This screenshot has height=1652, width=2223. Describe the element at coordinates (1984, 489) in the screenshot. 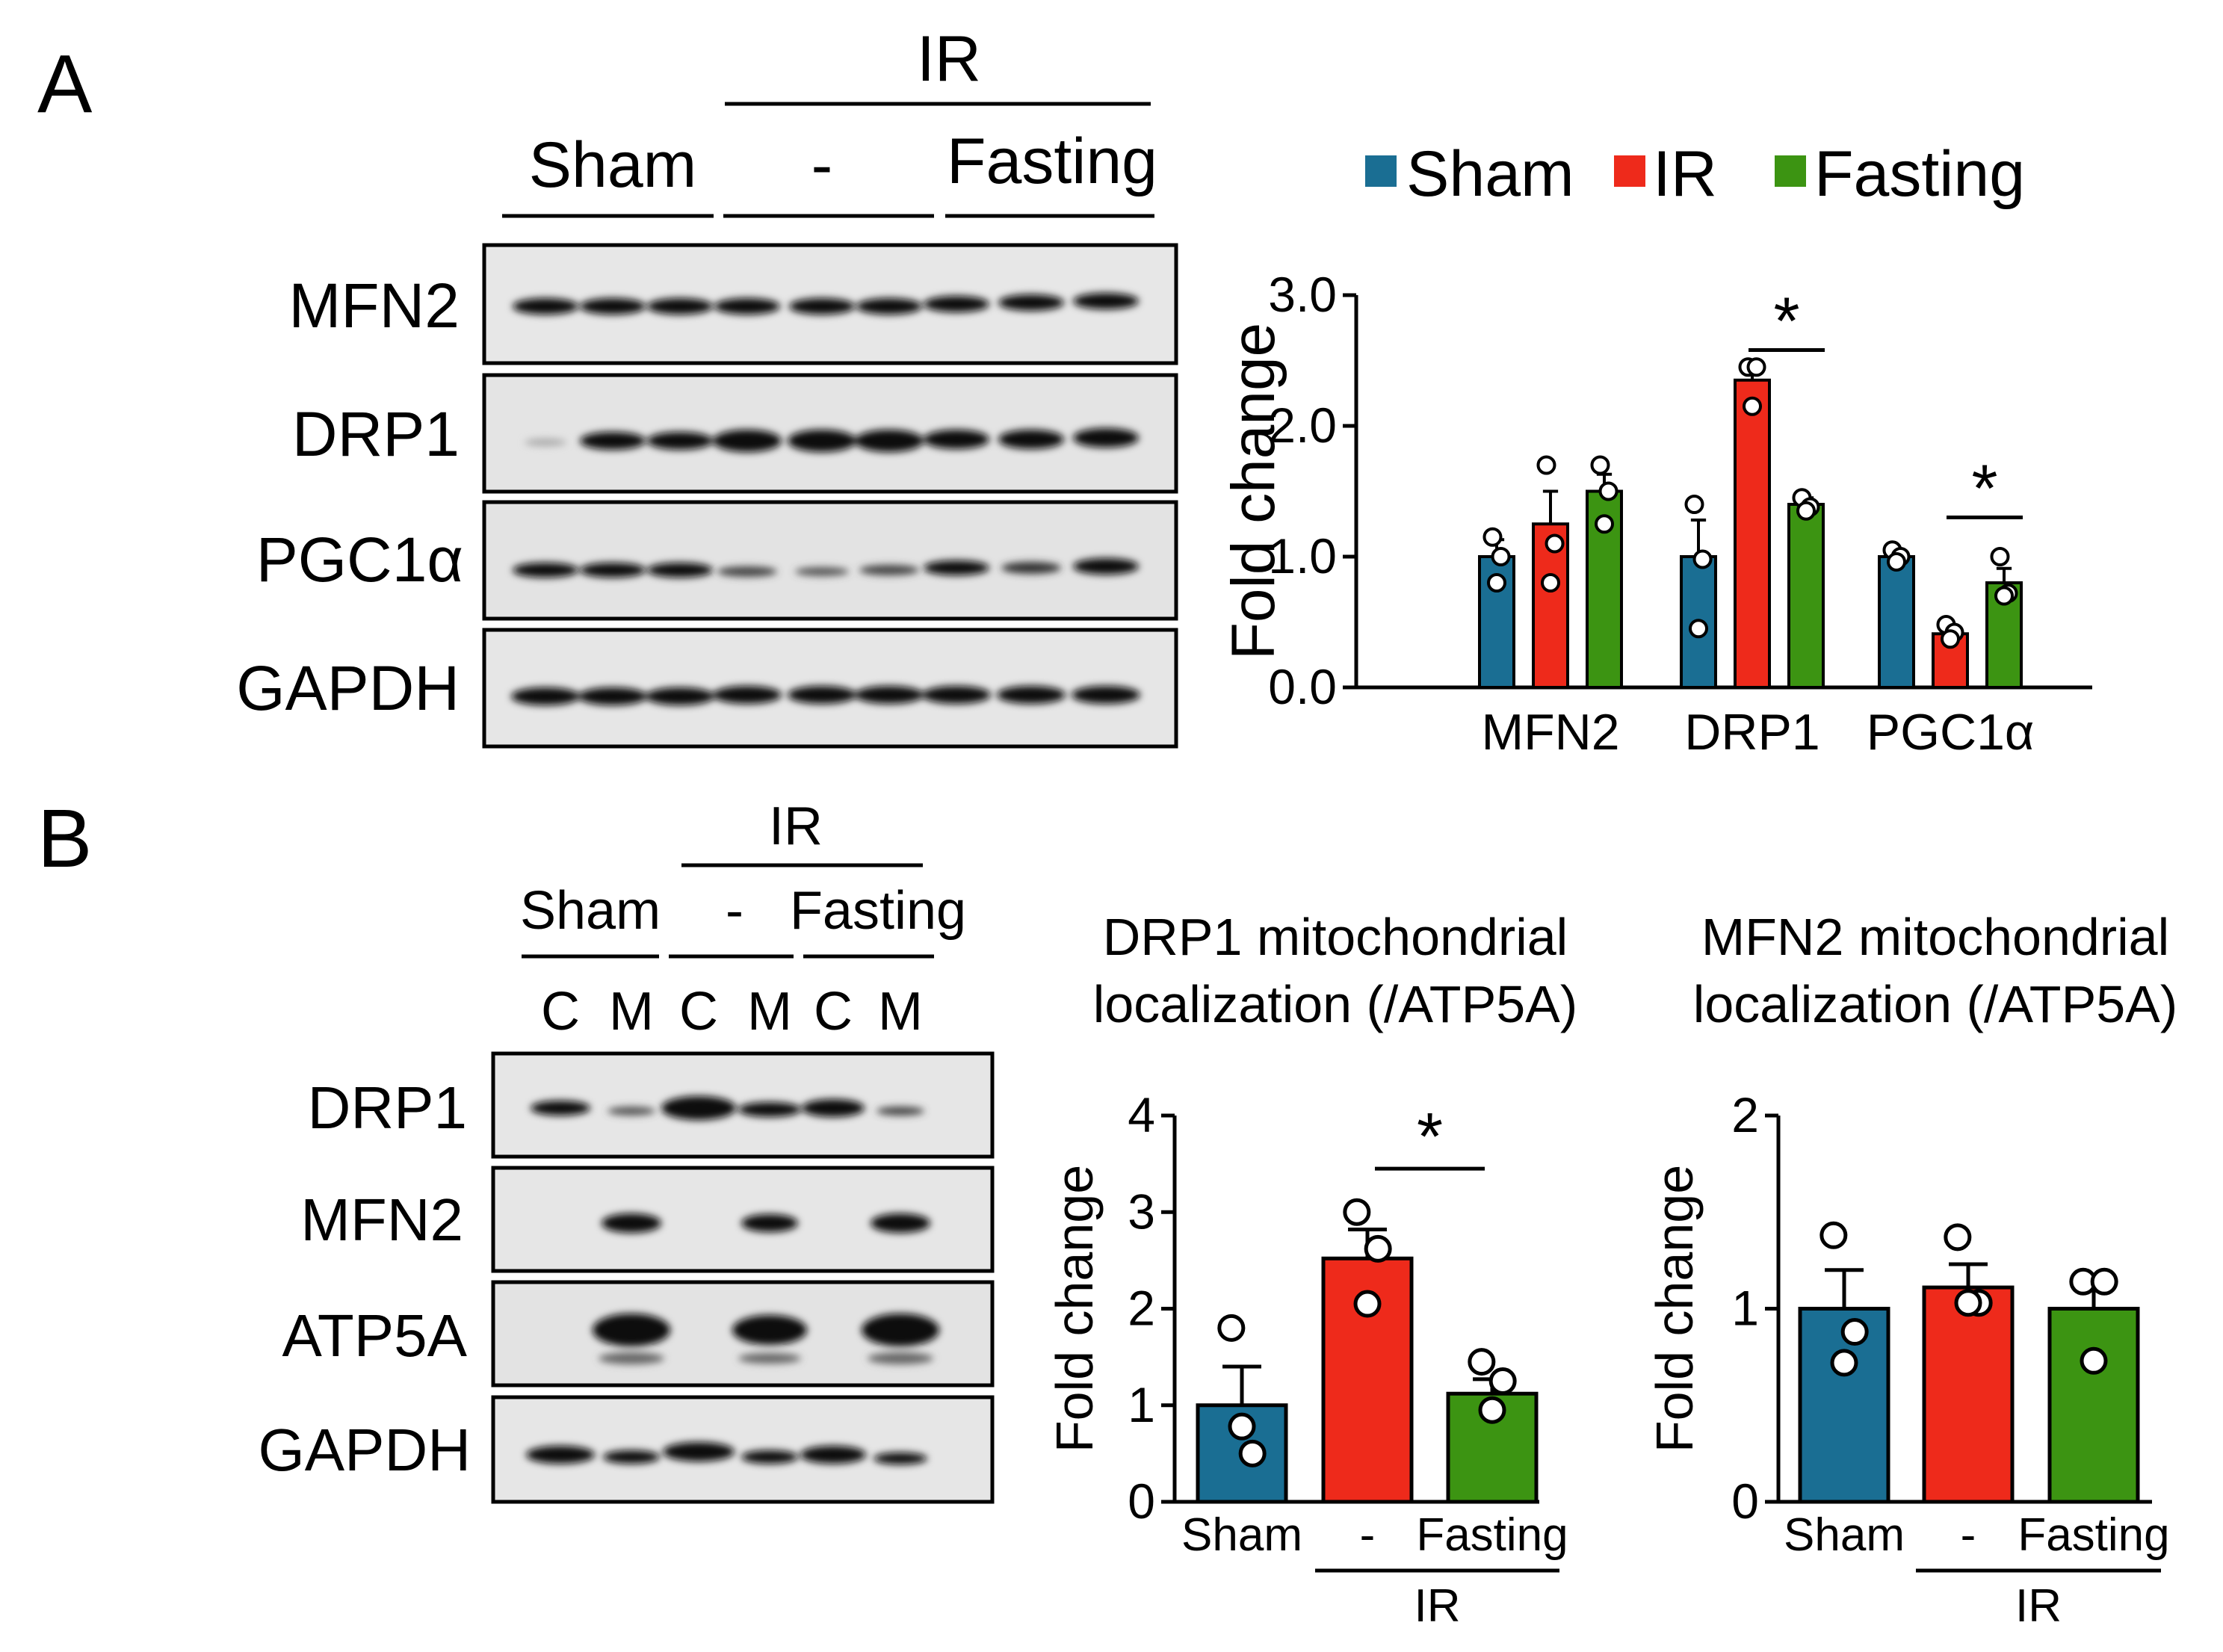

I see `a-significance-star-1: *` at that location.